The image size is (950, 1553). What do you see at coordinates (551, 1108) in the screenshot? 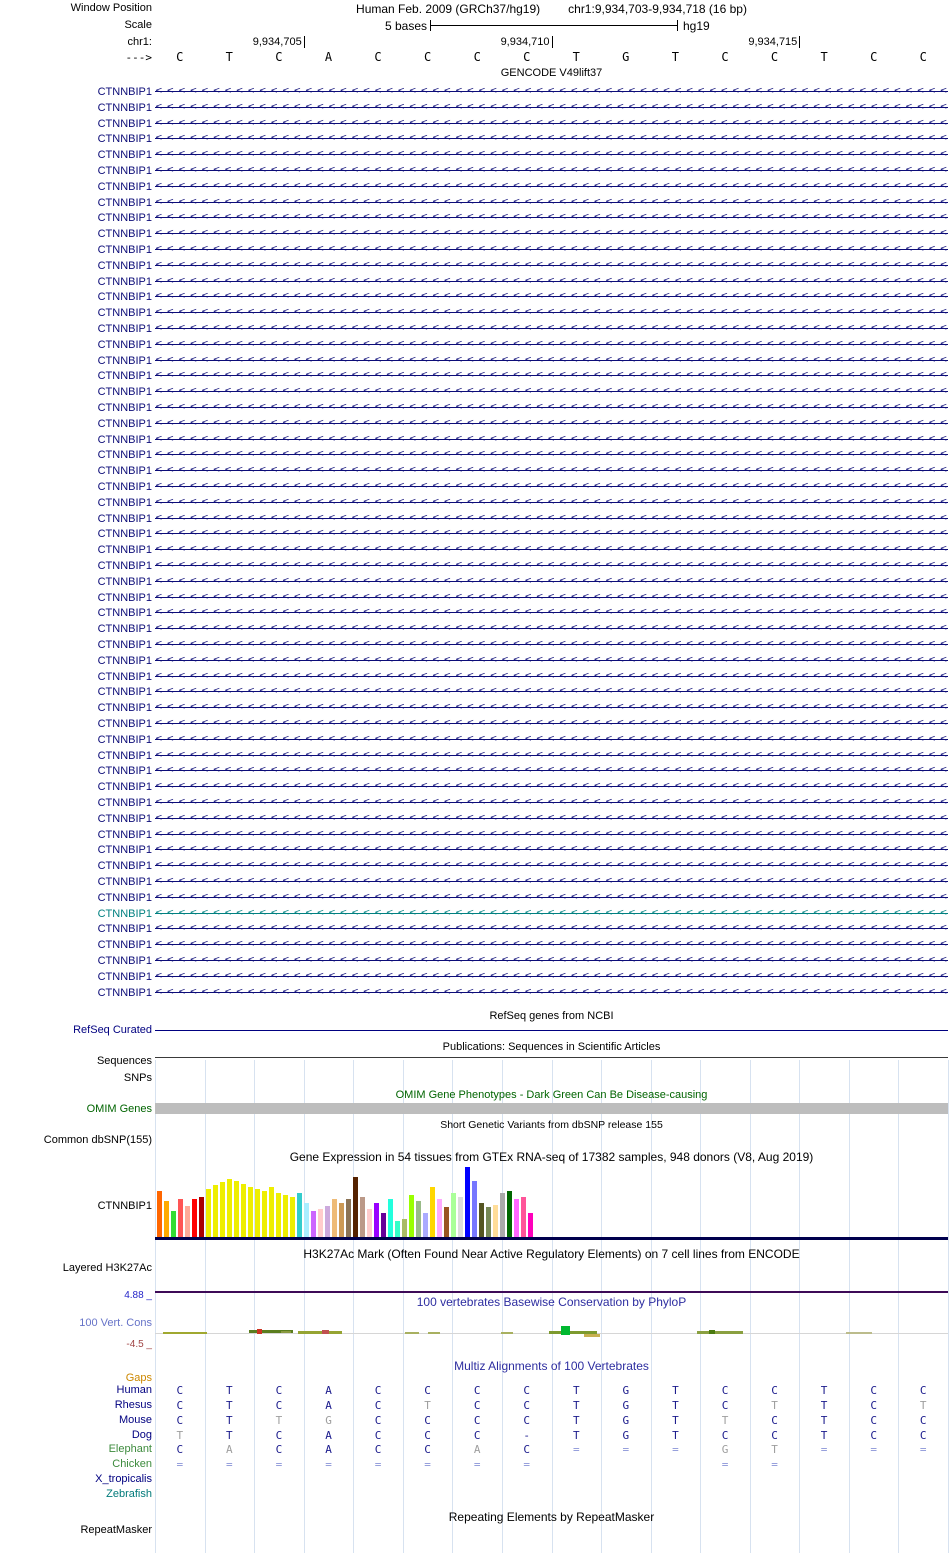
I see `omim-gene-bar` at bounding box center [551, 1108].